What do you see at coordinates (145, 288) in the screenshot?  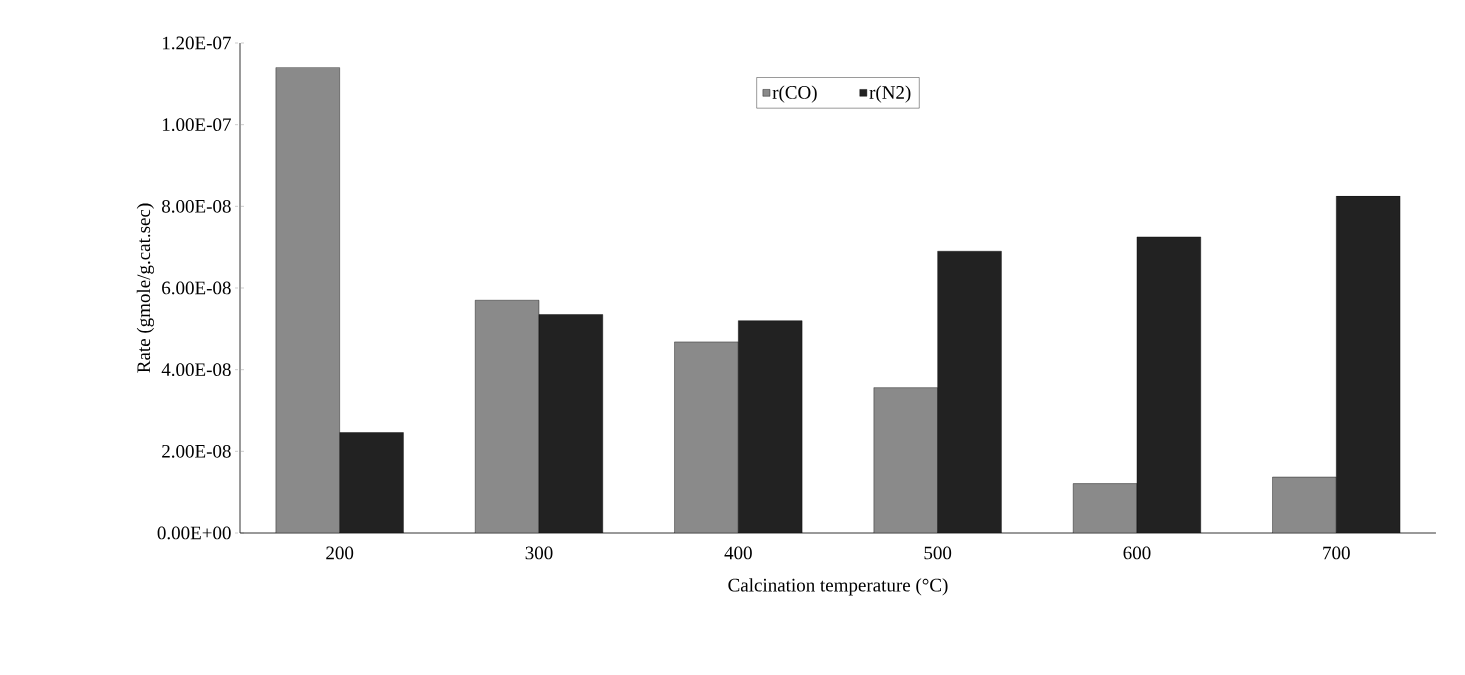 I see `y-axis-title: Rate (gmole/g.cat.sec)` at bounding box center [145, 288].